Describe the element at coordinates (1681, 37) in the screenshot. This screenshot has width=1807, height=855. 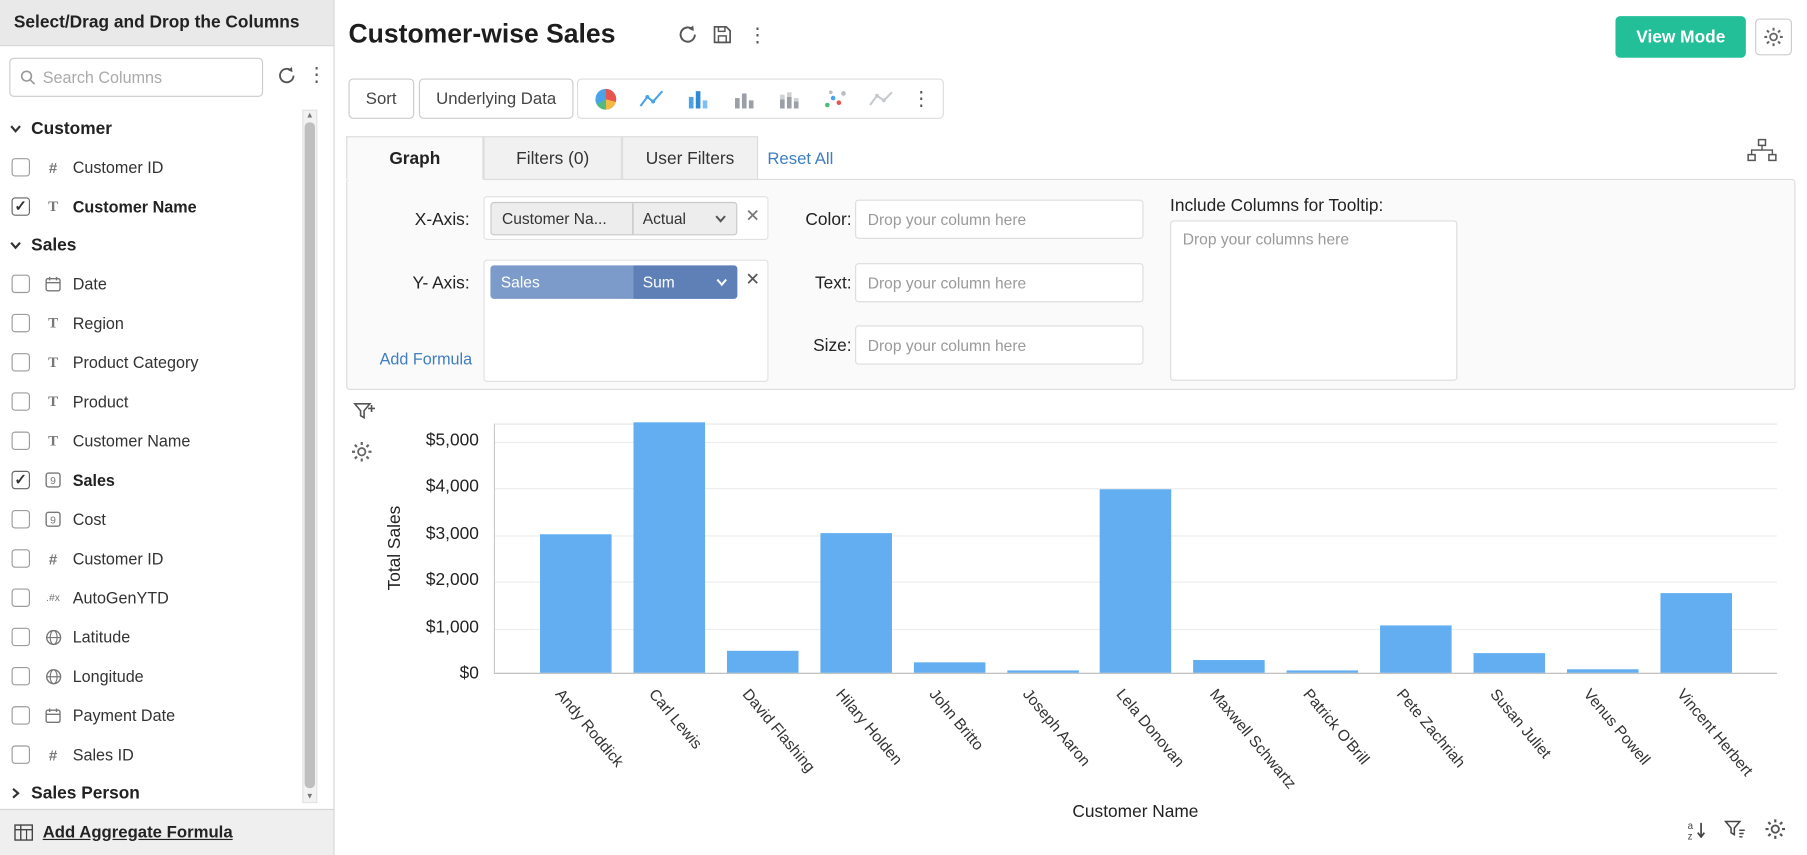
I see `view-mode-button: View Mode` at that location.